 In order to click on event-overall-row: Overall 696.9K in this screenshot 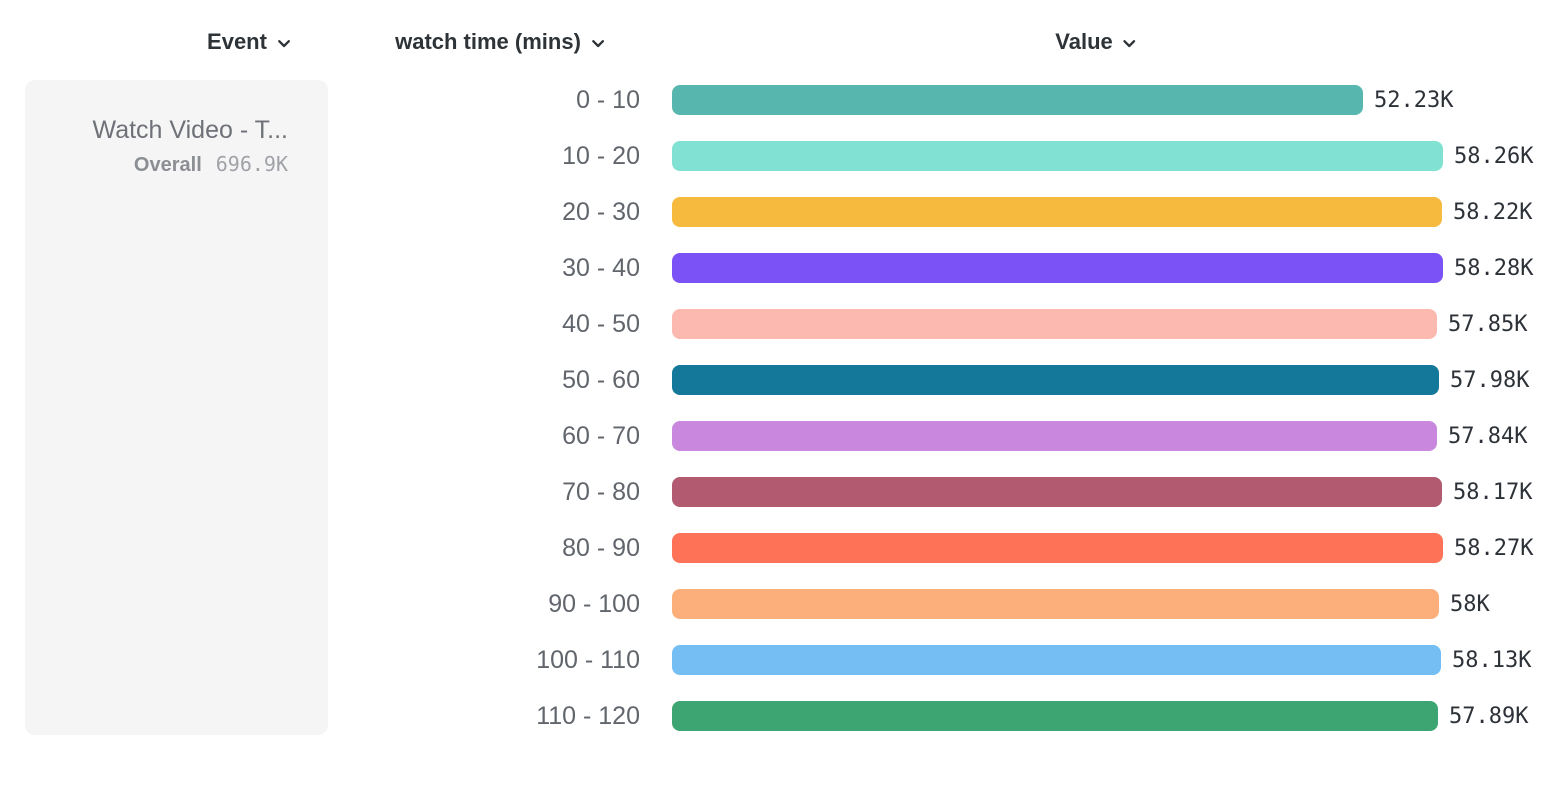, I will do `click(162, 164)`.